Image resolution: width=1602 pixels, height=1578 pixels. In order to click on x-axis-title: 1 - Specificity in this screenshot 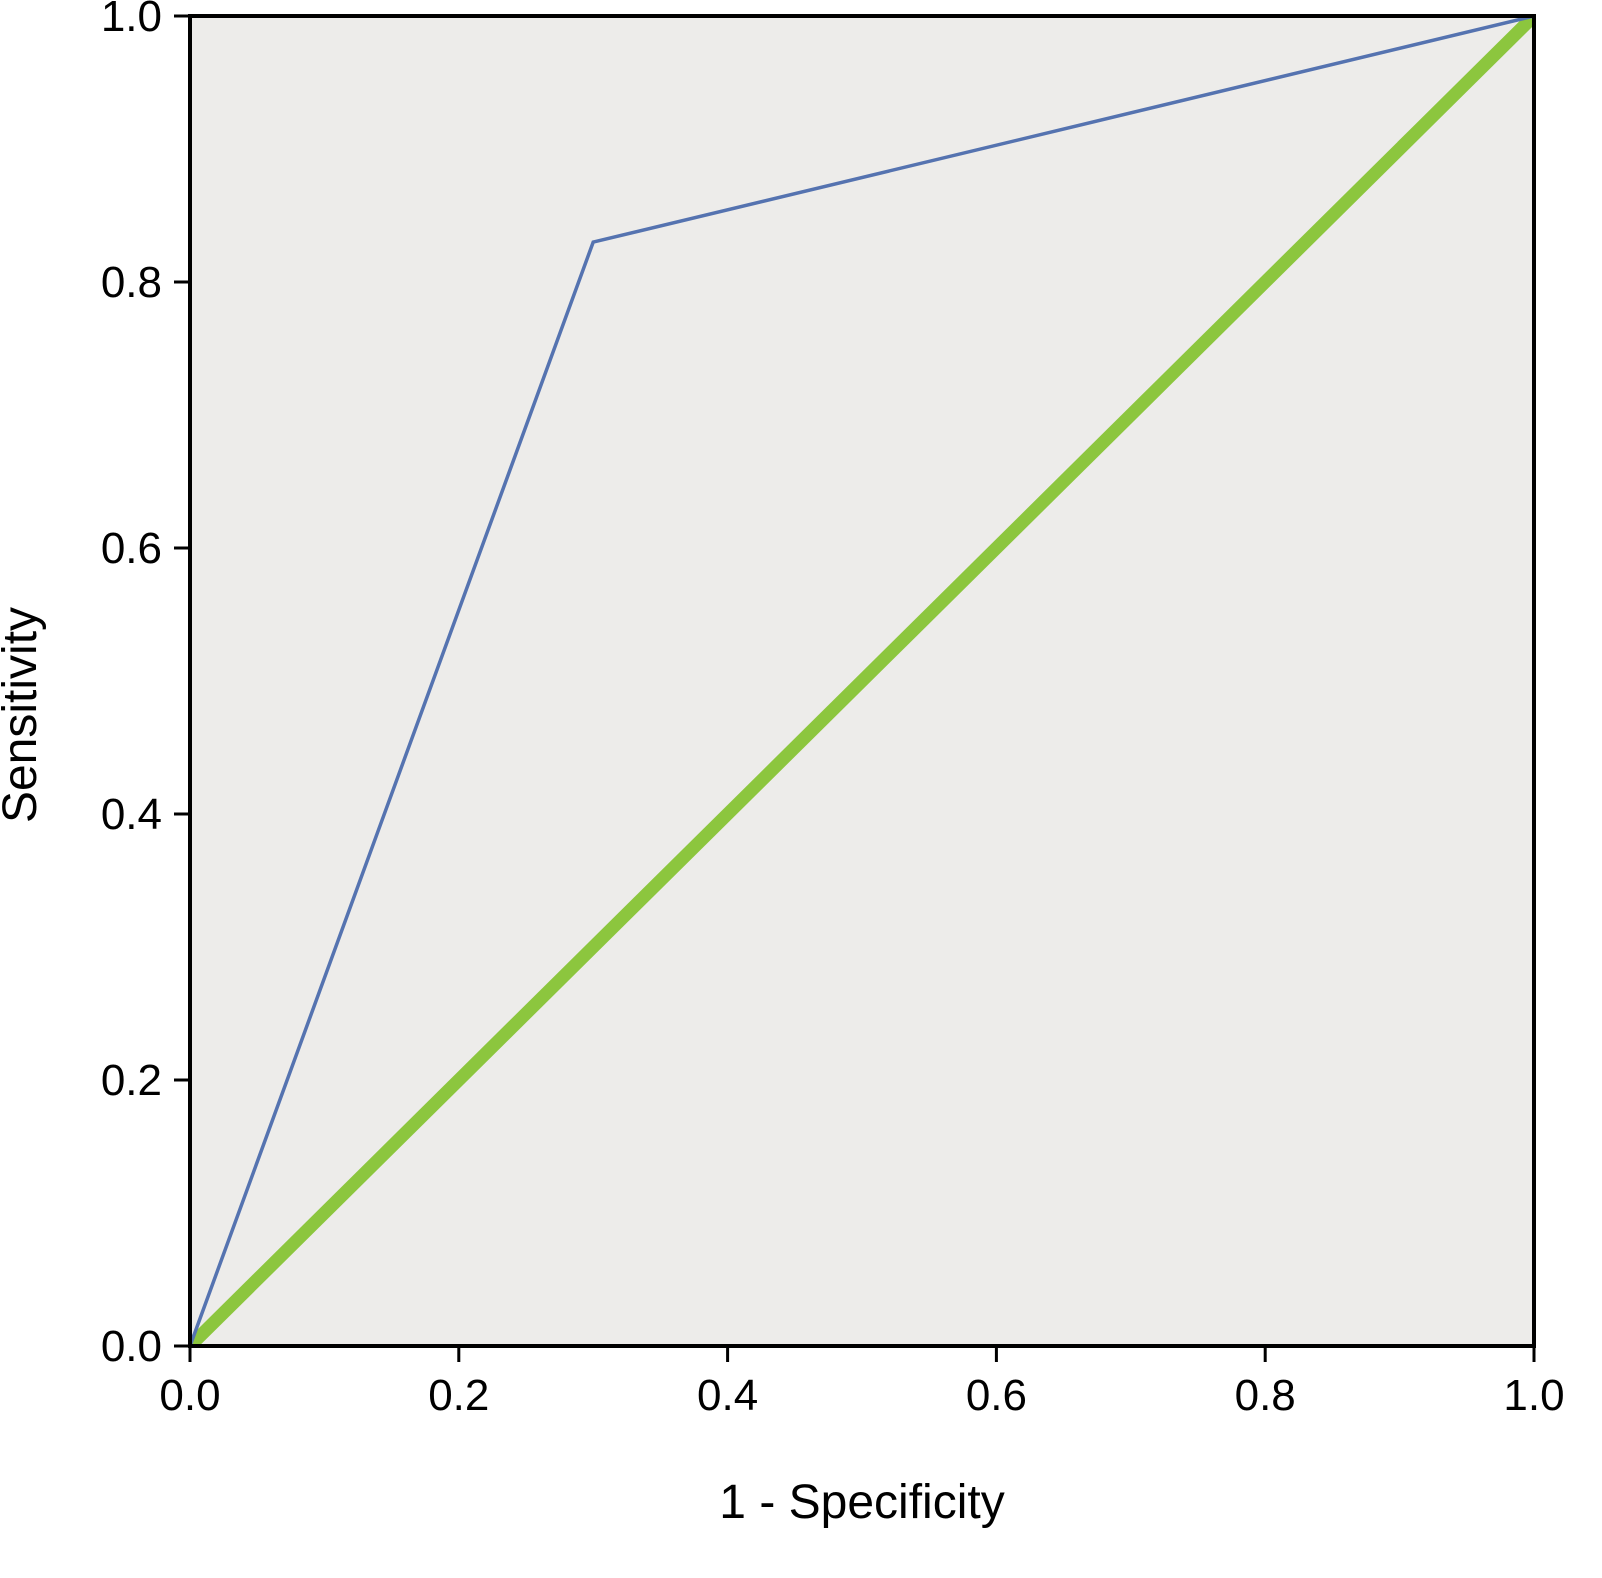, I will do `click(861, 1502)`.